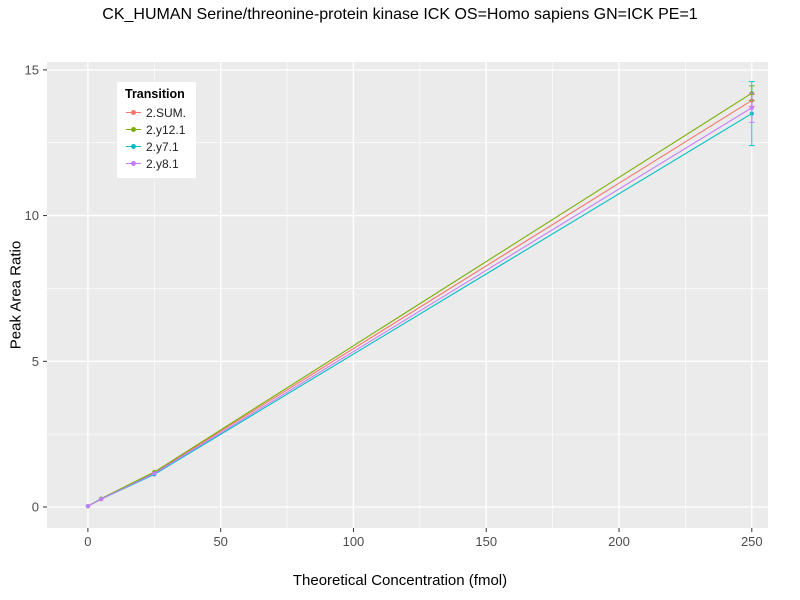 The image size is (800, 600). What do you see at coordinates (619, 541) in the screenshot?
I see `x-tick-label: 200` at bounding box center [619, 541].